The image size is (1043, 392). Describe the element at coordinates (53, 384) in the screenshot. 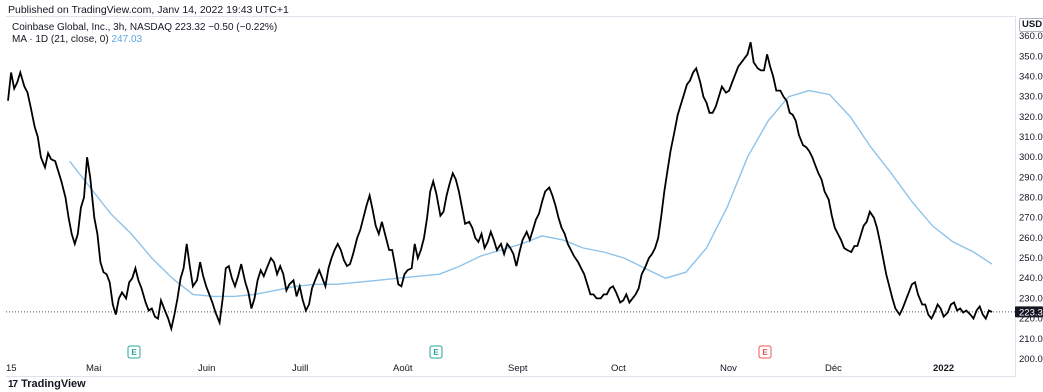

I see `tradingview-brand: TradingView` at that location.